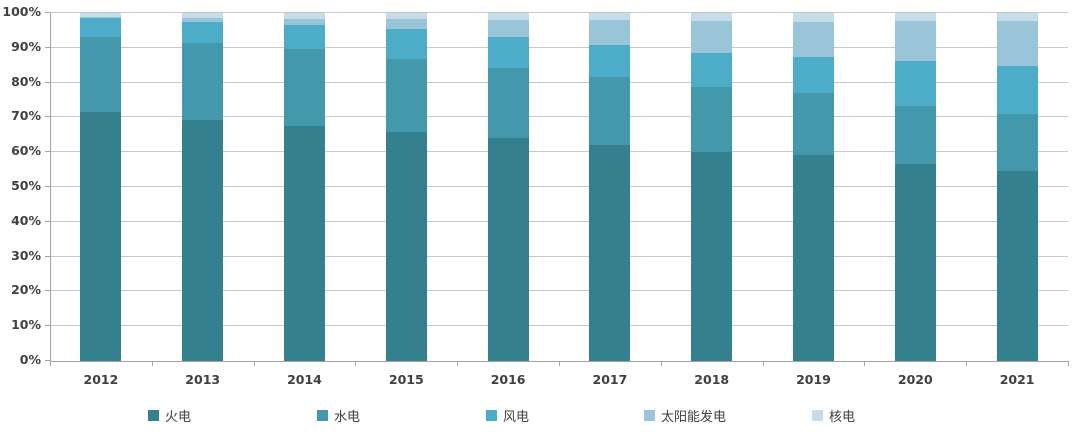 This screenshot has width=1080, height=437. I want to click on bar-segment-太阳能发电-2020, so click(915, 41).